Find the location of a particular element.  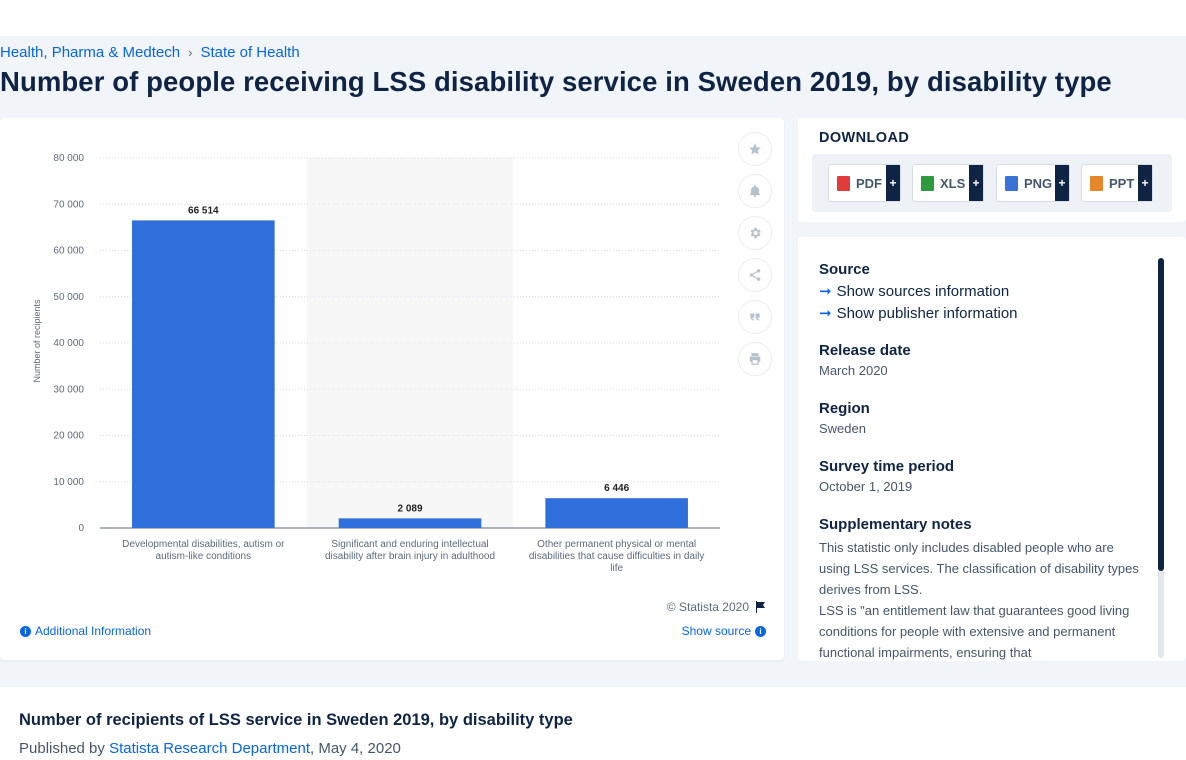

download-ppt-button: PPT + is located at coordinates (1117, 183).